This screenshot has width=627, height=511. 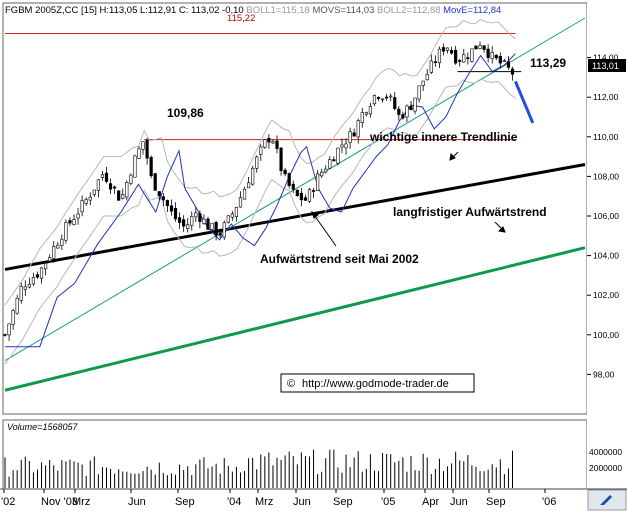 I want to click on current-price-text: 113,01, so click(x=605, y=66).